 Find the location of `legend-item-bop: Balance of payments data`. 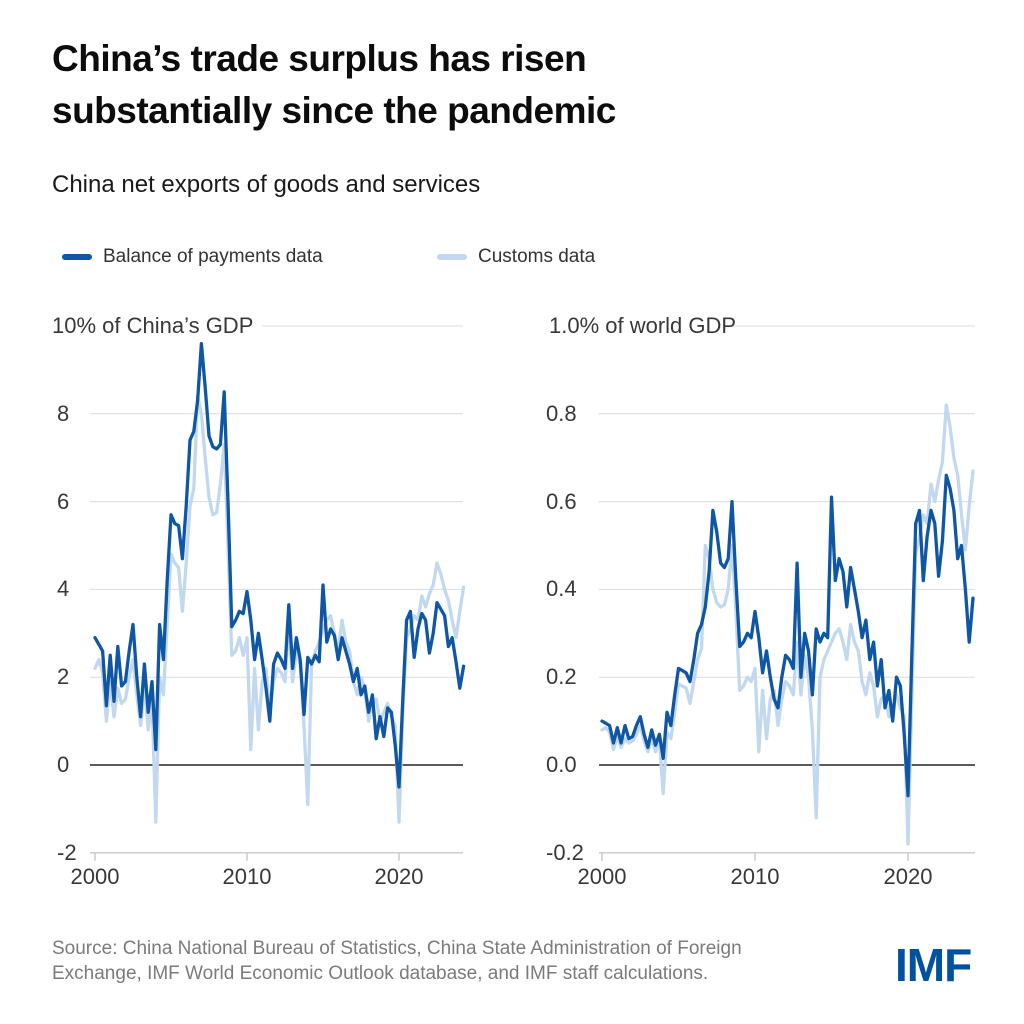

legend-item-bop: Balance of payments data is located at coordinates (192, 257).